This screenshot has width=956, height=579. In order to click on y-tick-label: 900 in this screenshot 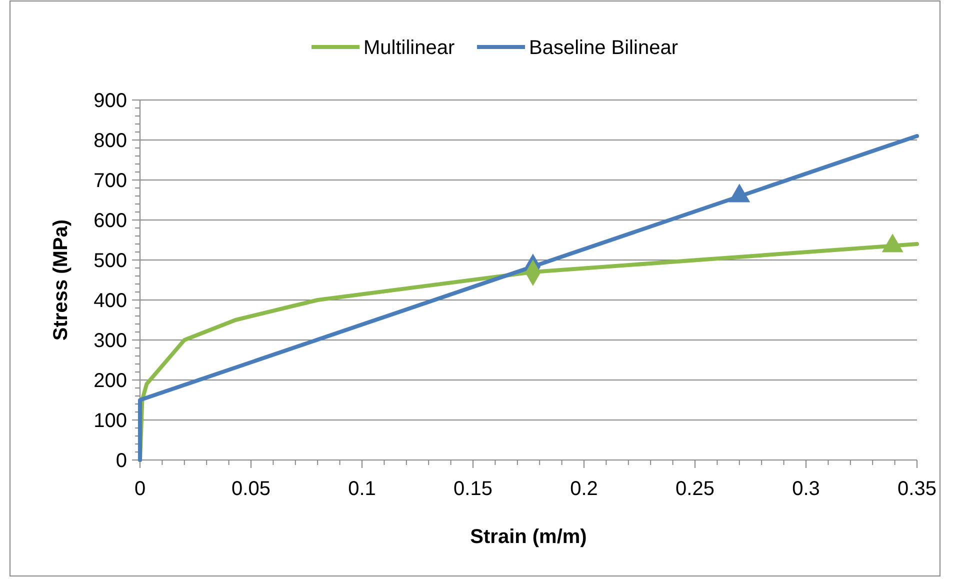, I will do `click(110, 101)`.